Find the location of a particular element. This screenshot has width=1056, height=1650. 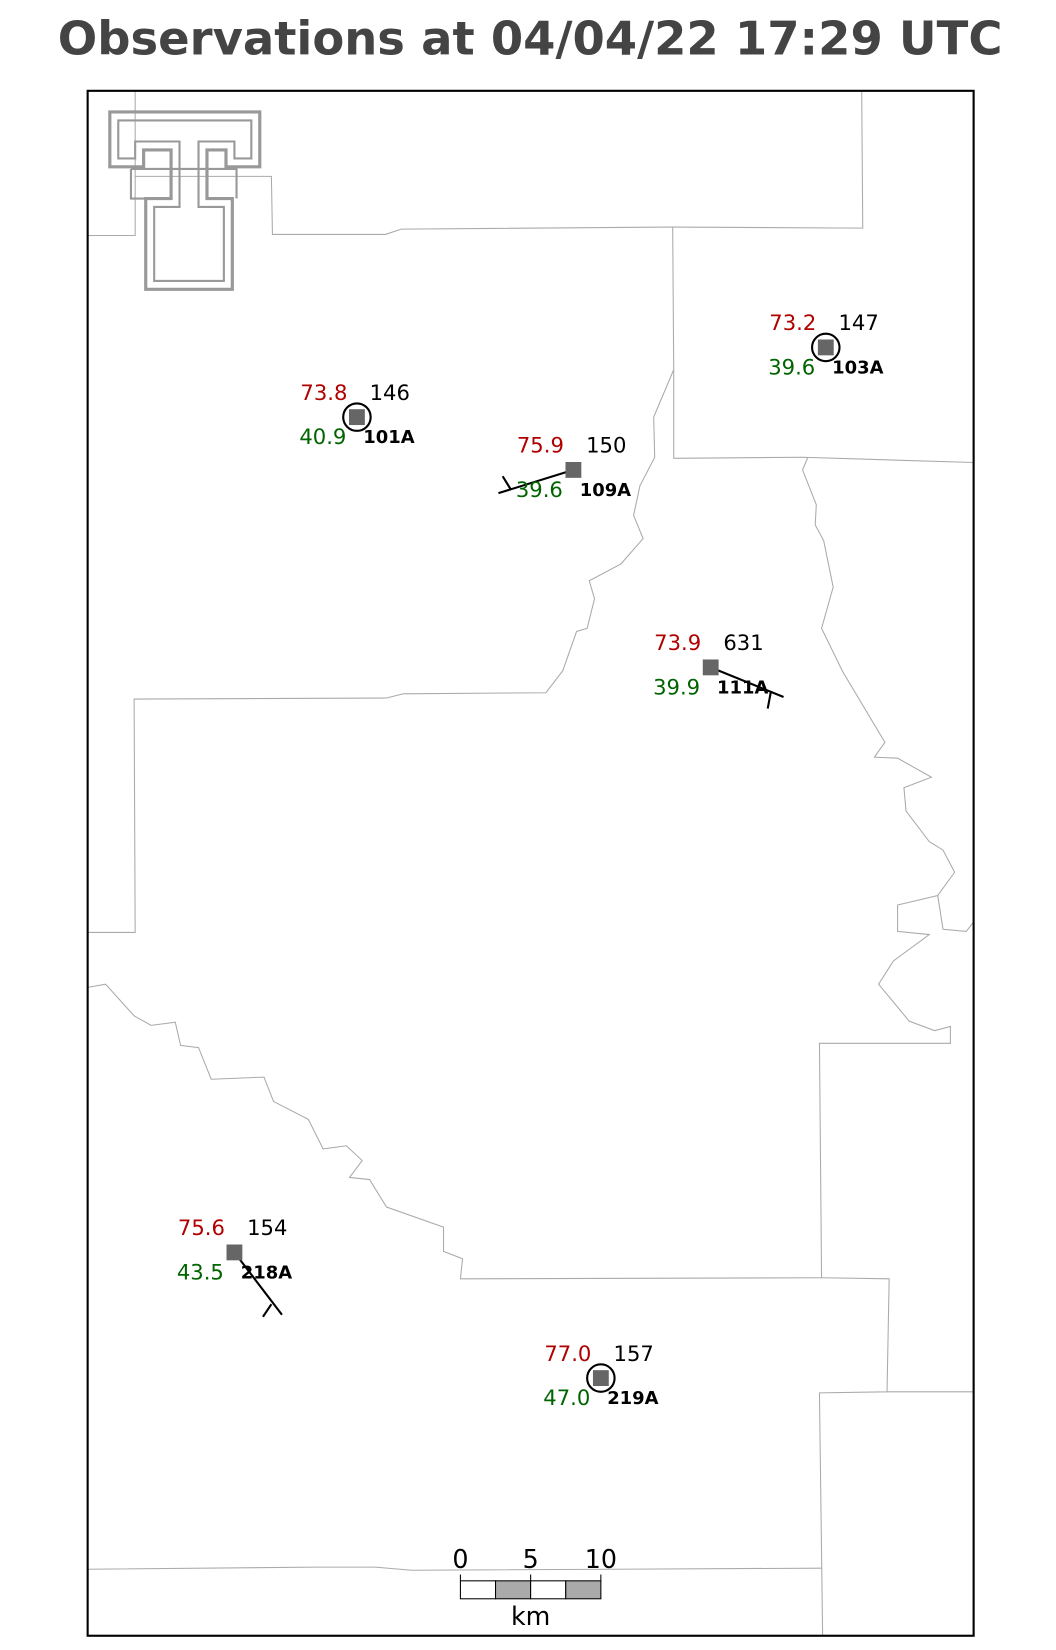

station-id: 109A is located at coordinates (605, 490).